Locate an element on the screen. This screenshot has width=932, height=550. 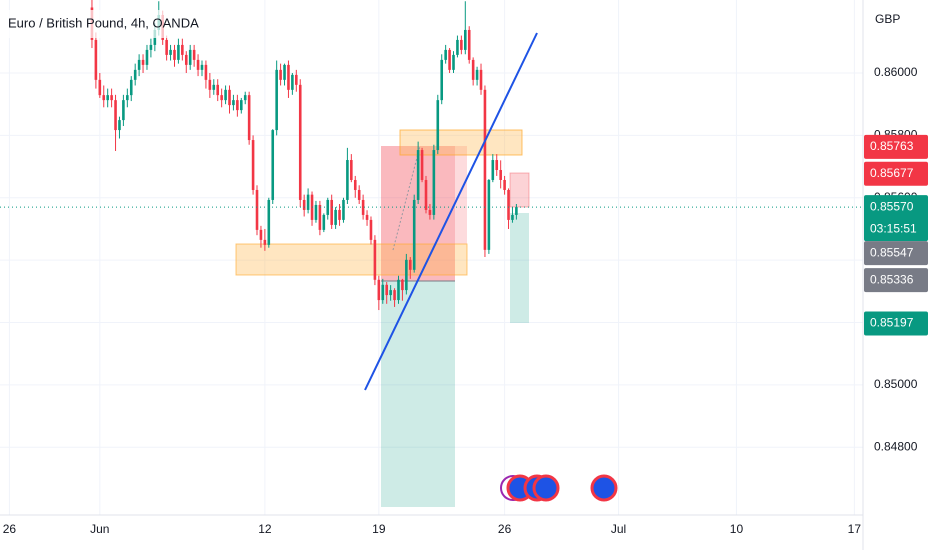
resistance-zone is located at coordinates (461, 142).